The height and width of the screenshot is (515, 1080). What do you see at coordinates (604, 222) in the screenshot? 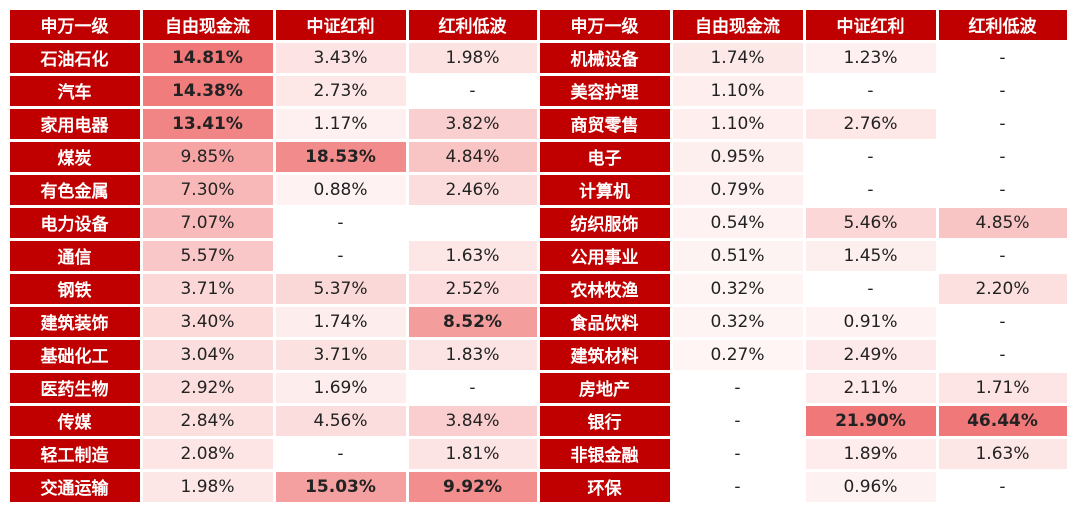
I see `industry-name: 纺织服饰` at bounding box center [604, 222].